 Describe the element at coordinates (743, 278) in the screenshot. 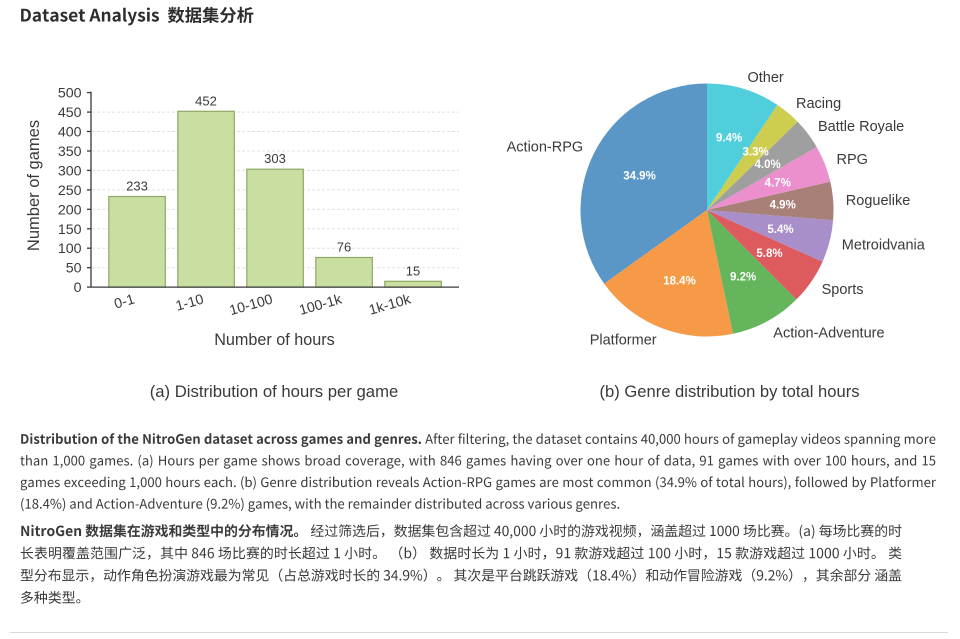

I see `svg-text: 9.2%` at that location.